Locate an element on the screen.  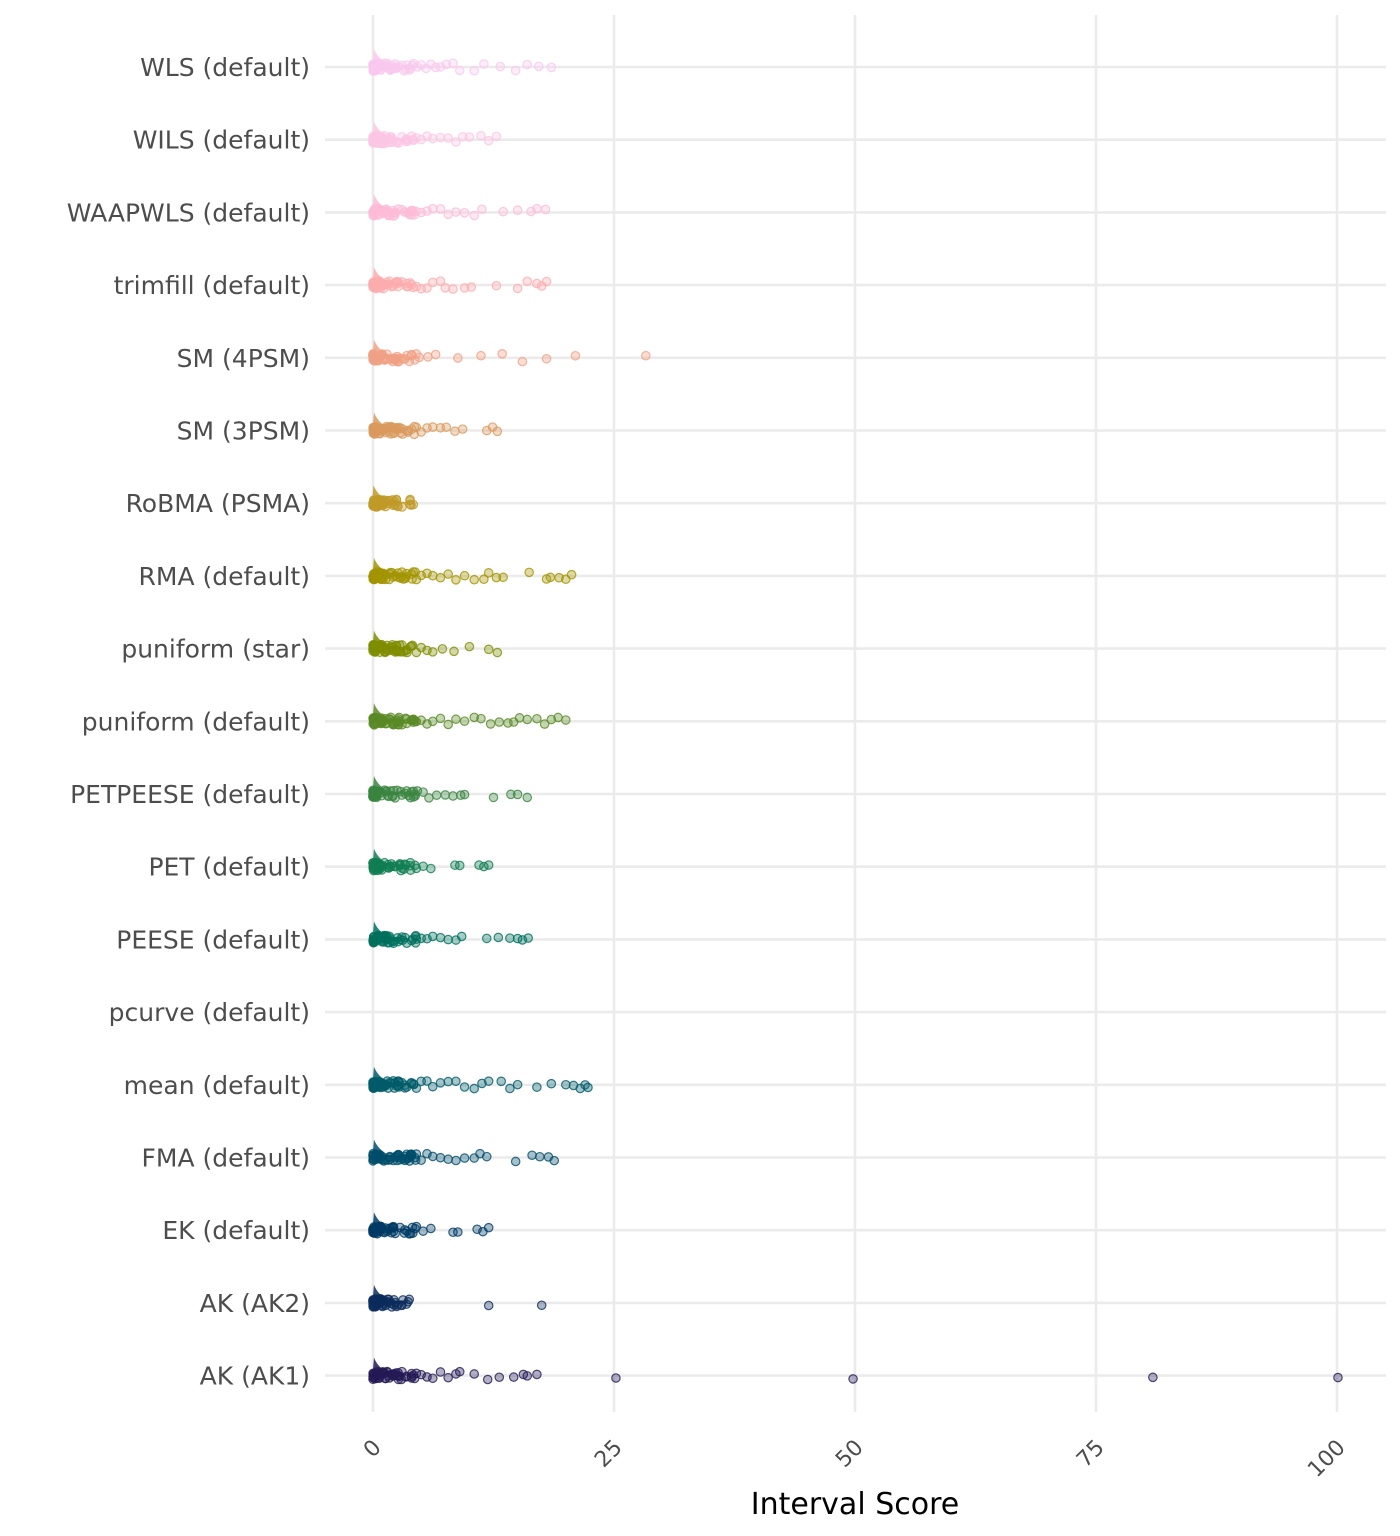
y-axis-label: EK (default) is located at coordinates (236, 1230).